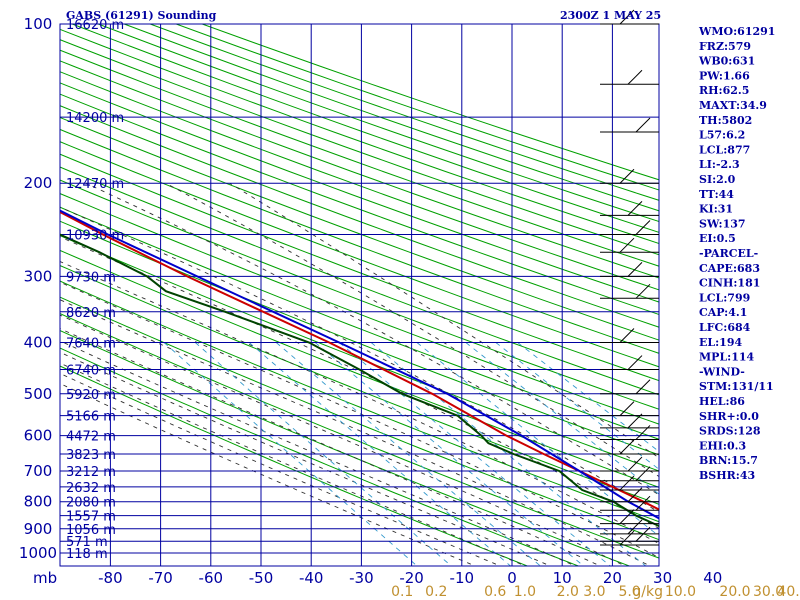  What do you see at coordinates (712, 578) in the screenshot?
I see `temperature-label: 40` at bounding box center [712, 578].